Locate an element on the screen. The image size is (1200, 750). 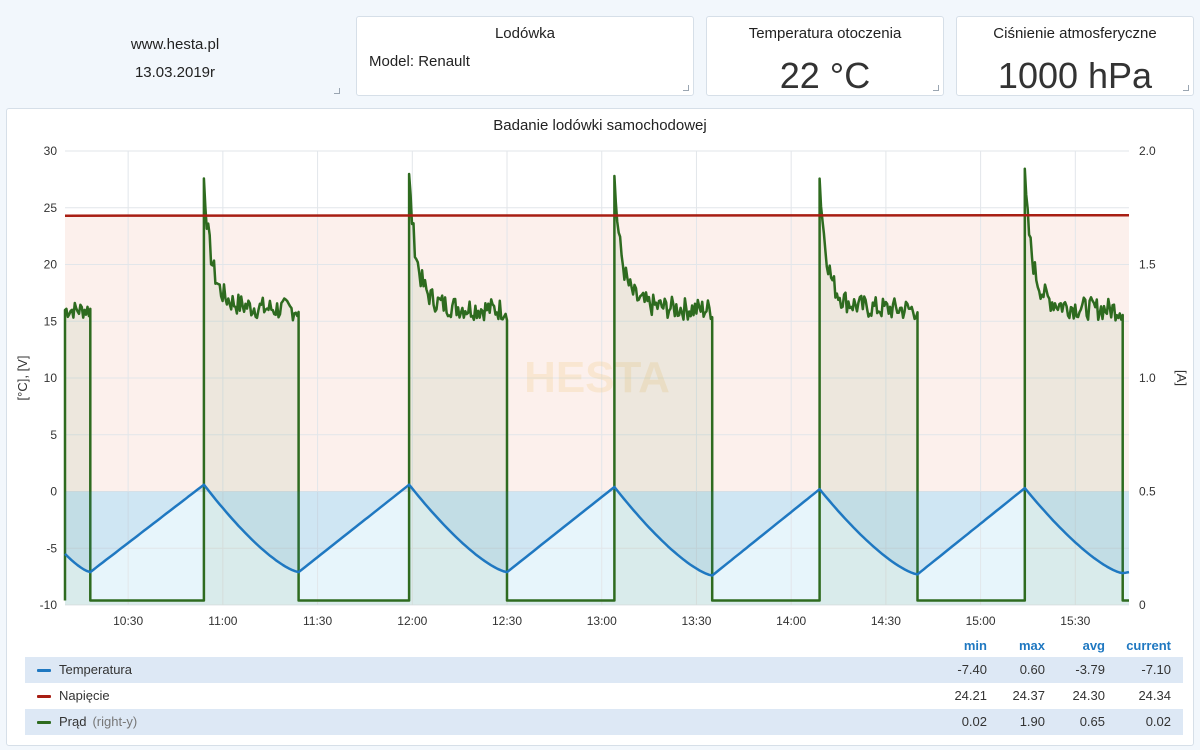
site-info-panel: www.hesta.pl 13.03.2019r is located at coordinates (175, 56).